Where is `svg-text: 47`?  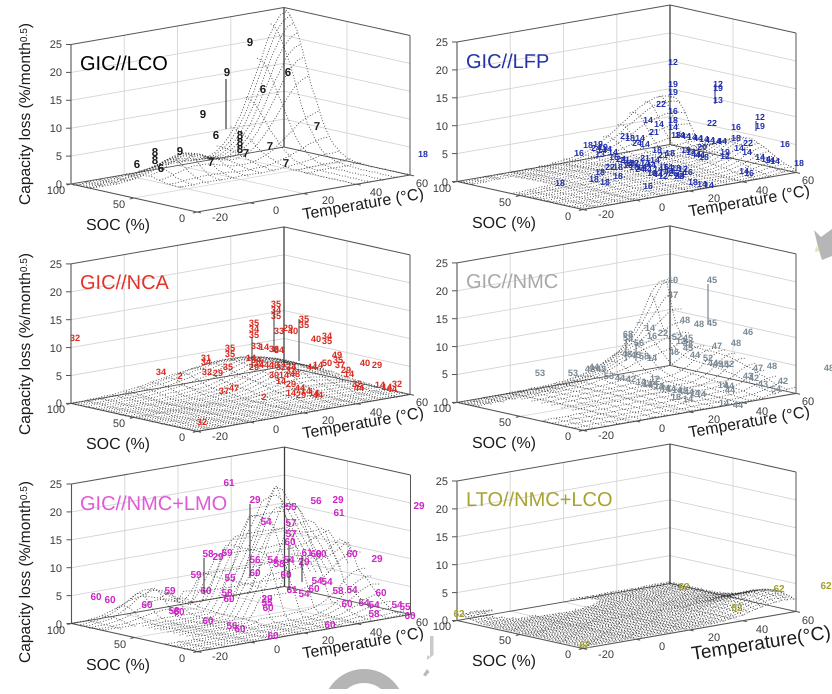
svg-text: 47 is located at coordinates (673, 295).